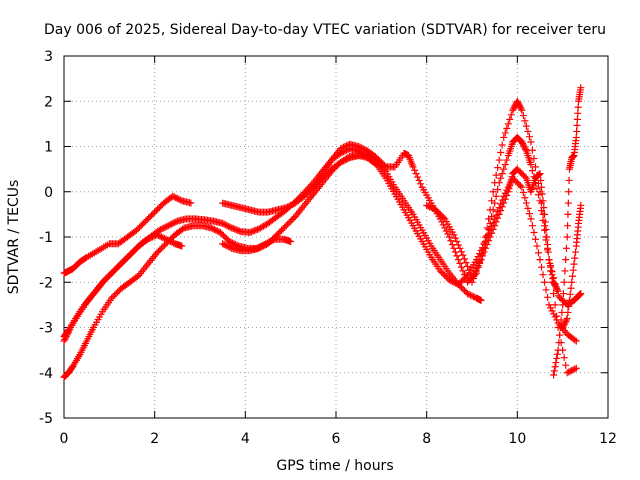  Describe the element at coordinates (608, 439) in the screenshot. I see `x-tick-label: 12` at that location.